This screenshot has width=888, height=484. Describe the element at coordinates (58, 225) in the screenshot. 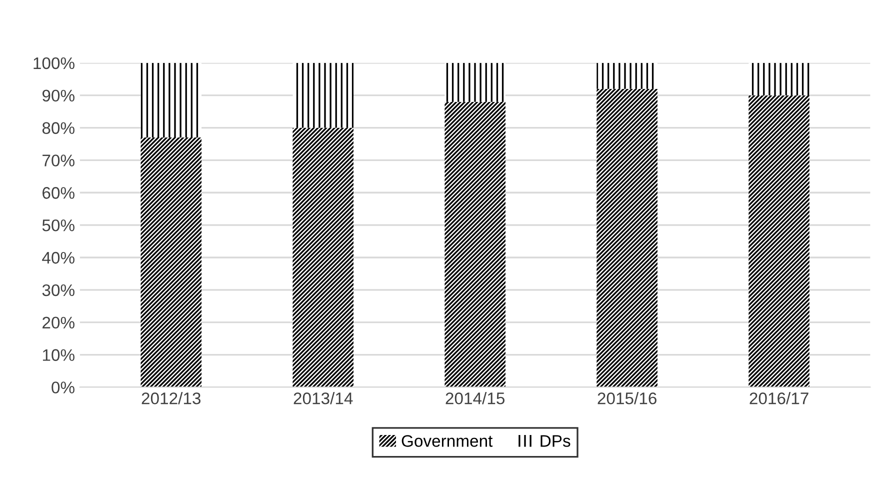

I see `y-tick-label: 50%` at that location.